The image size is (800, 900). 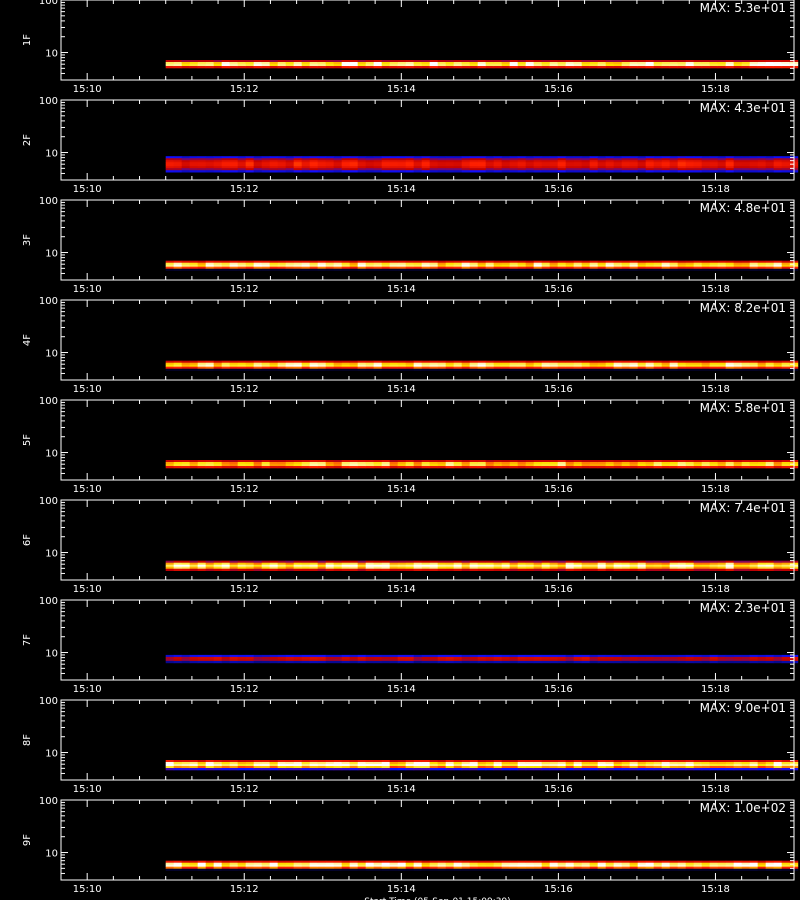 What do you see at coordinates (27, 440) in the screenshot?
I see `panel-label: 5F` at bounding box center [27, 440].